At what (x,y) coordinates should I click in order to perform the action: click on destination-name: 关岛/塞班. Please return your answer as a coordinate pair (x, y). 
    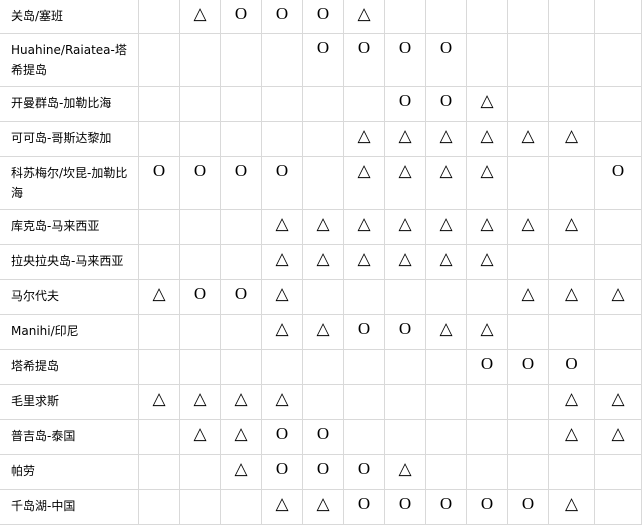
    Looking at the image, I should click on (69, 17).